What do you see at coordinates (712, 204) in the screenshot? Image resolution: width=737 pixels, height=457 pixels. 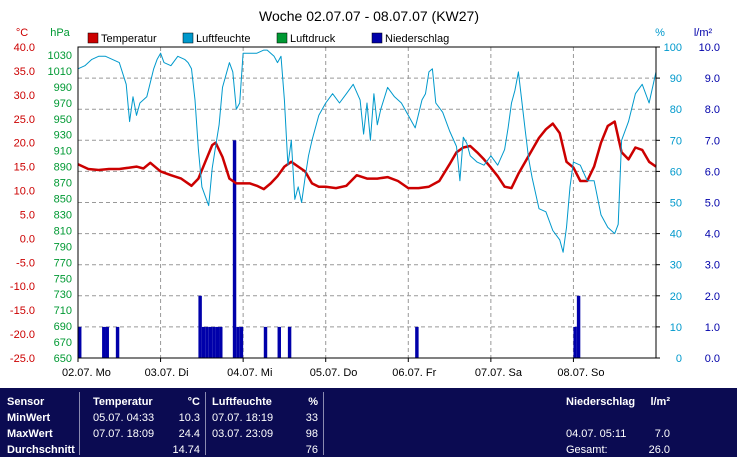 I see `rain-tick-label: 5.0` at bounding box center [712, 204].